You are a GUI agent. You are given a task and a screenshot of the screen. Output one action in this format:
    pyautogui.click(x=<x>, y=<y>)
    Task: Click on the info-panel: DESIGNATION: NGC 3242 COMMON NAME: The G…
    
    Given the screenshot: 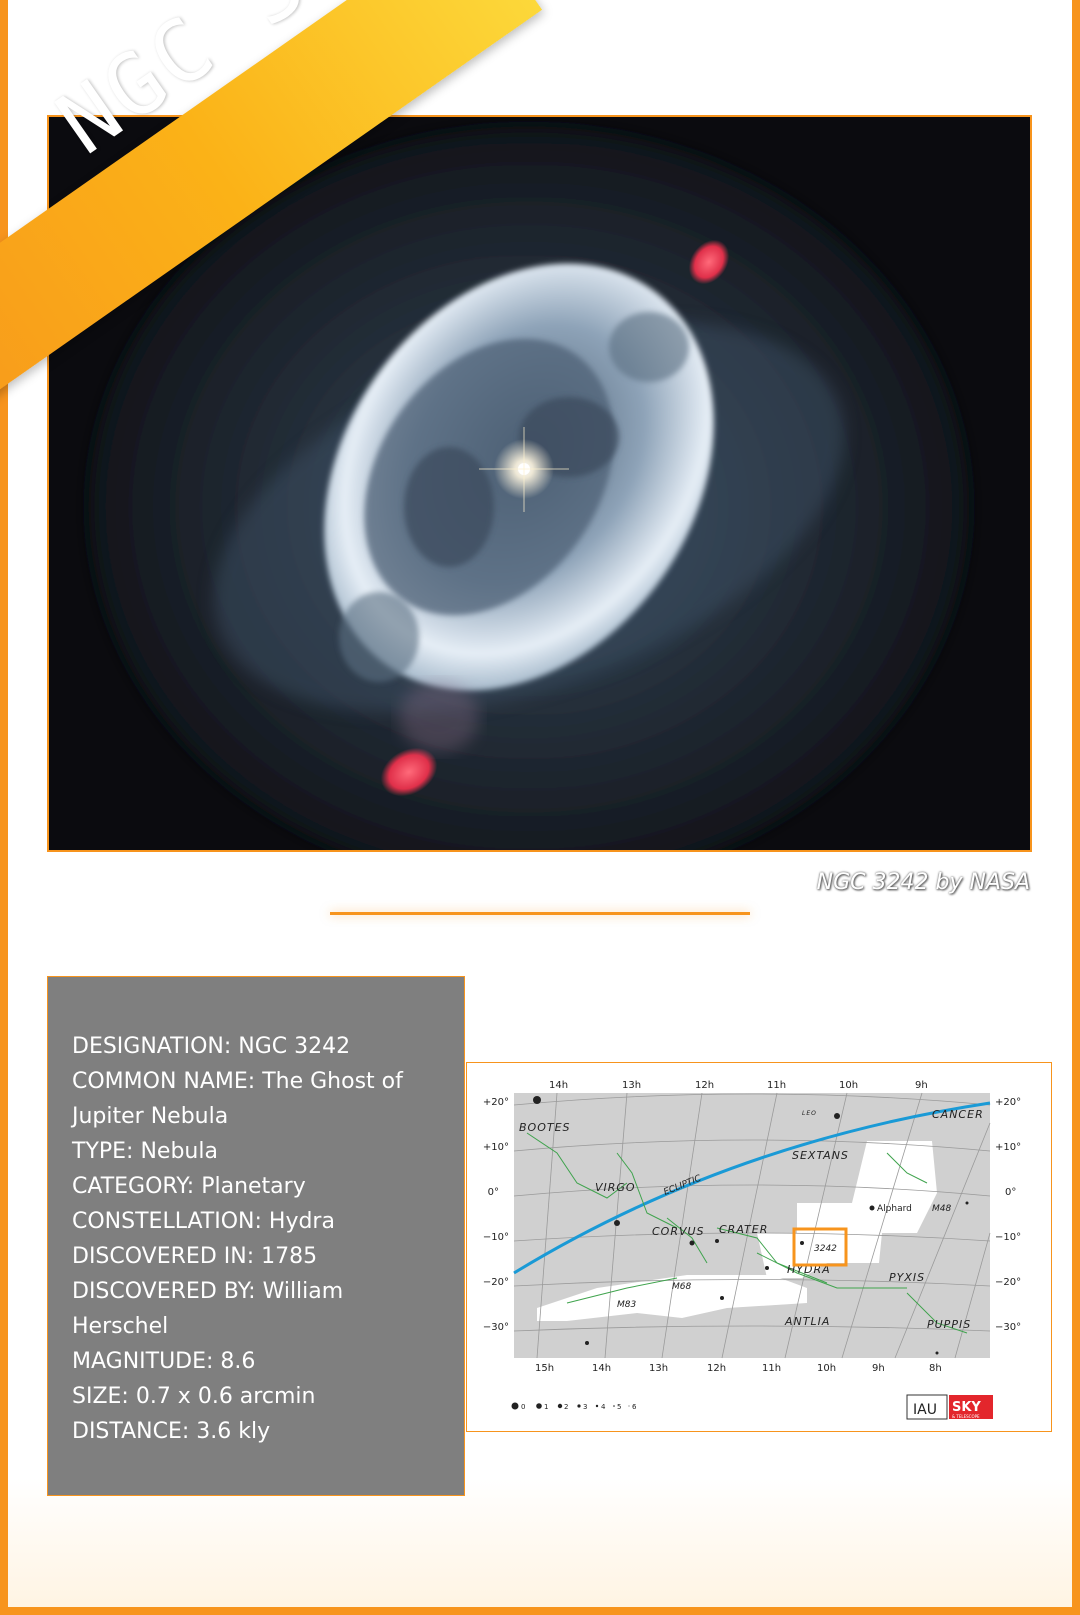 What is the action you would take?
    pyautogui.click(x=256, y=1236)
    